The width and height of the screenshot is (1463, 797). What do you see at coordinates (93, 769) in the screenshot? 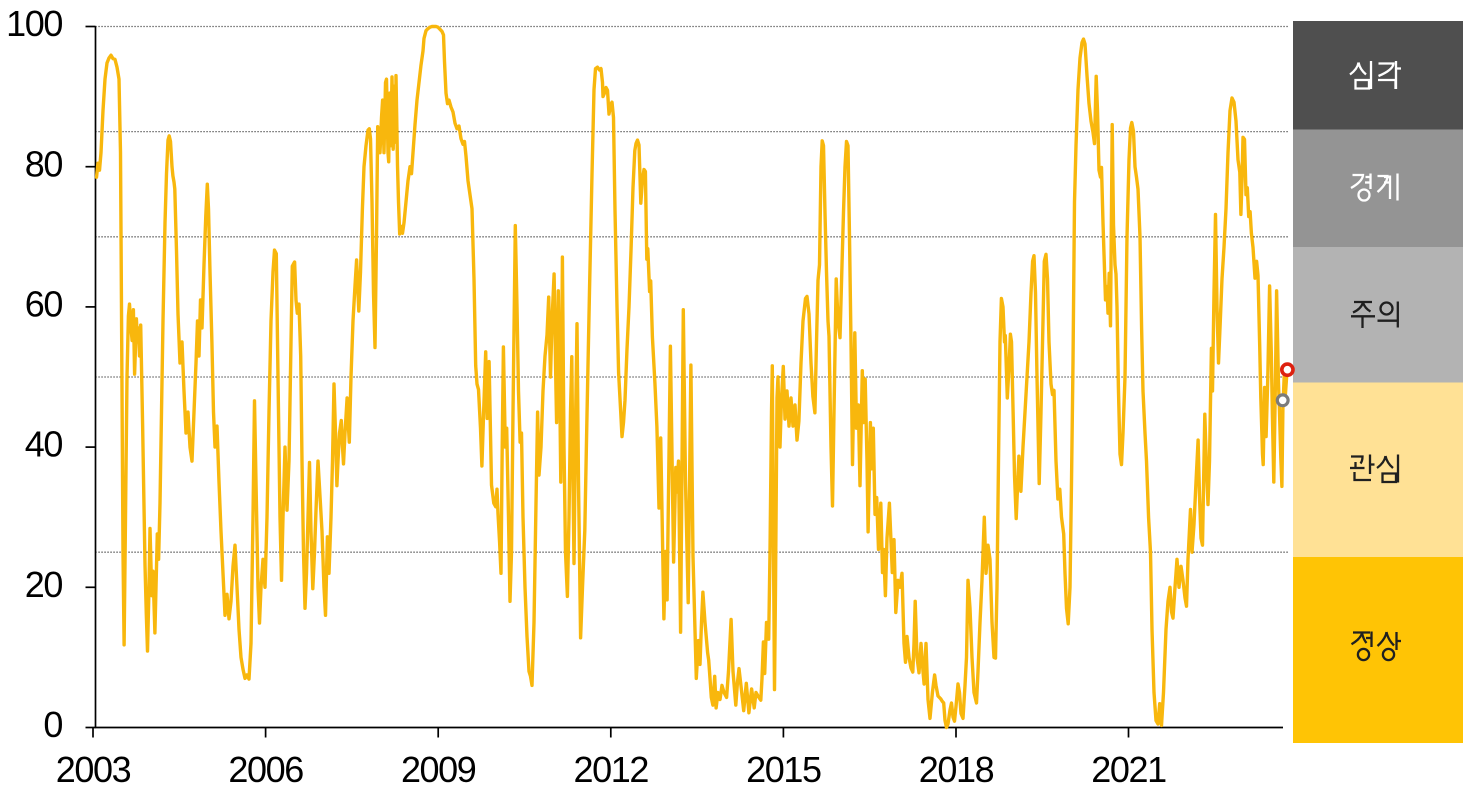
I see `svg-text: 2003` at bounding box center [93, 769].